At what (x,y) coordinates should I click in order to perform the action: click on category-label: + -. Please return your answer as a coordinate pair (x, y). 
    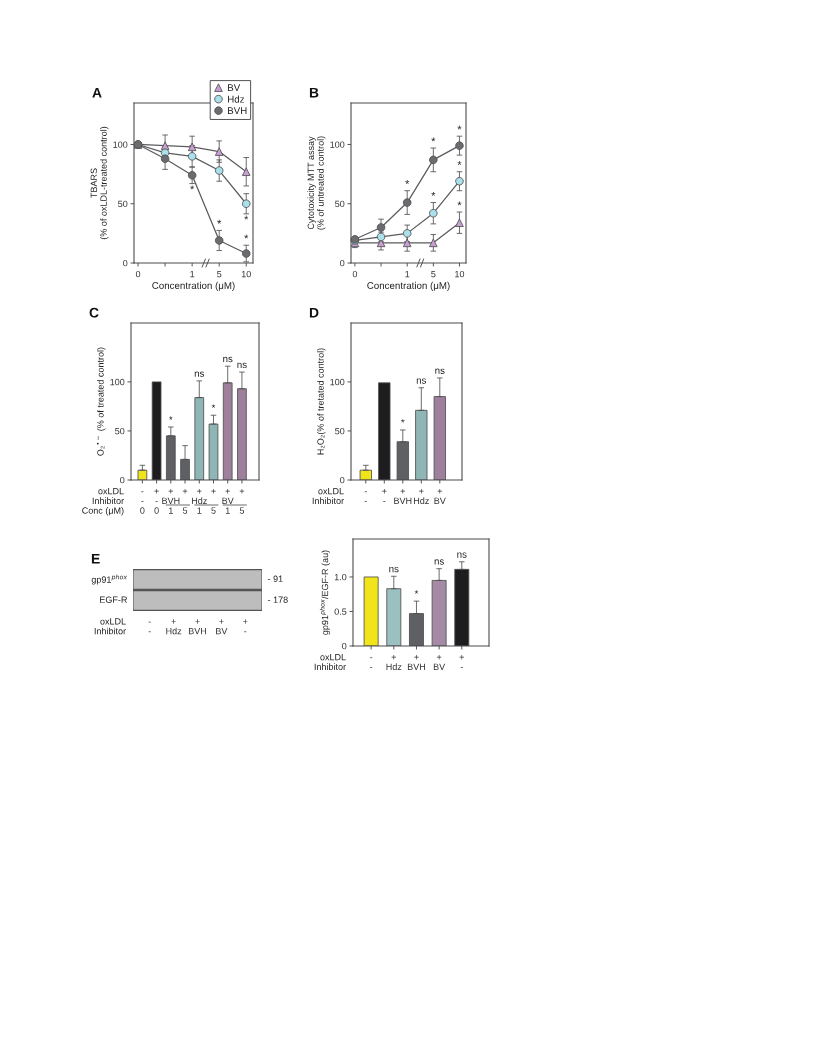
    Looking at the image, I should click on (245, 626).